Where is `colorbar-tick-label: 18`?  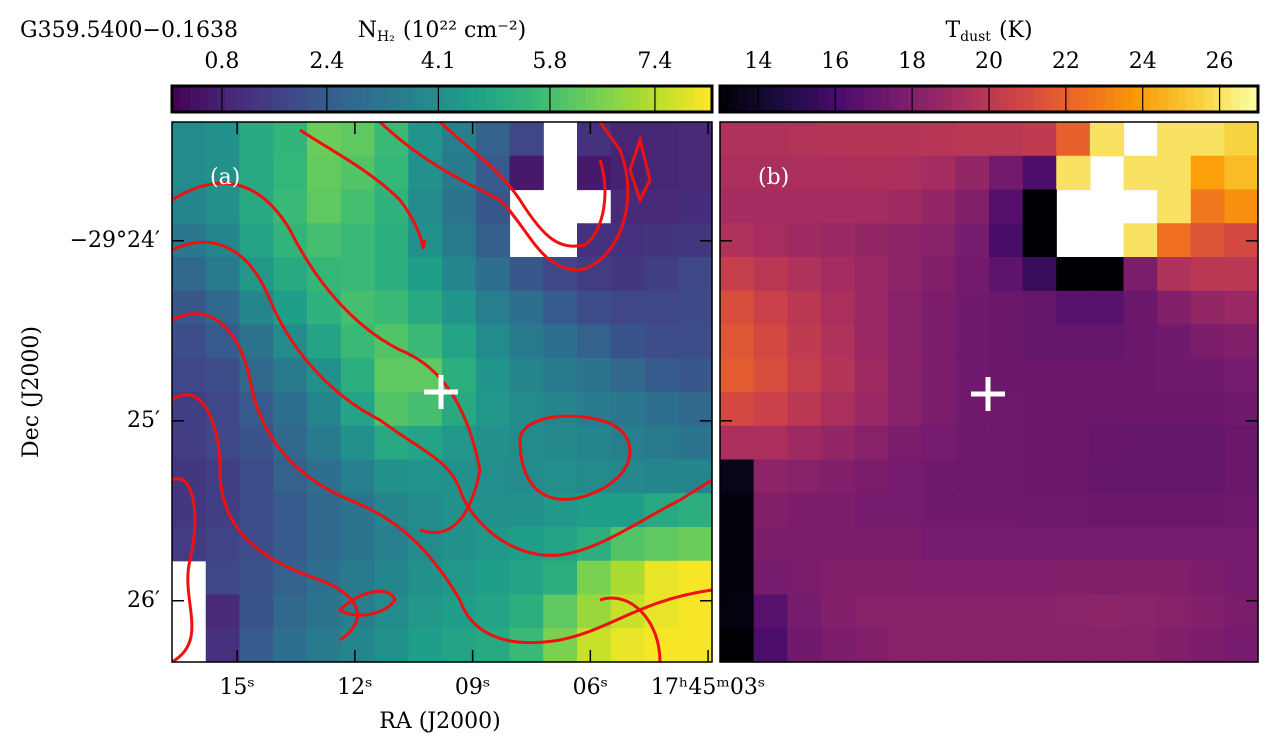 colorbar-tick-label: 18 is located at coordinates (912, 61).